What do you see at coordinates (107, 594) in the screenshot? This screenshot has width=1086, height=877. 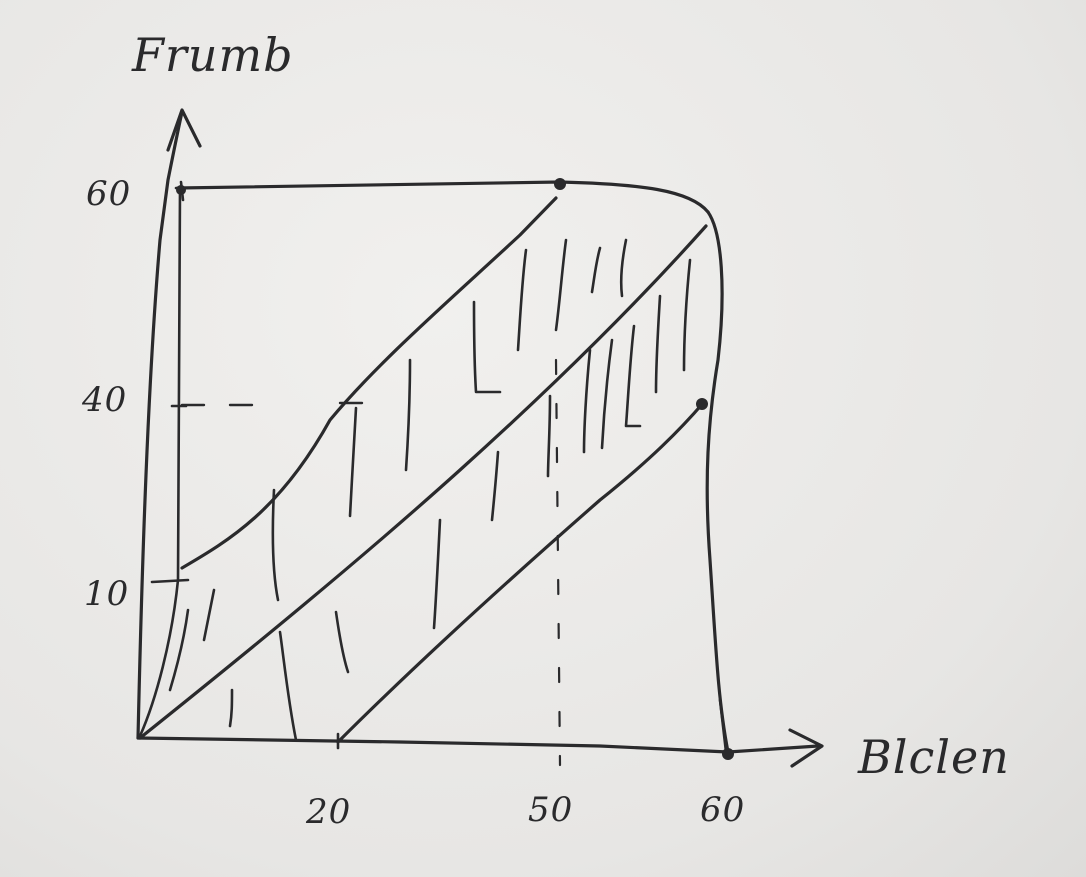 I see `y-tick-10: 10` at bounding box center [107, 594].